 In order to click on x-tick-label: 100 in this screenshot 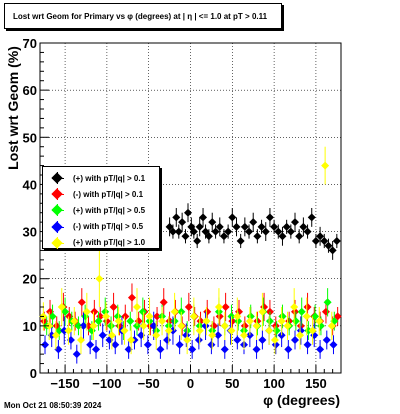, I will do `click(274, 383)`.